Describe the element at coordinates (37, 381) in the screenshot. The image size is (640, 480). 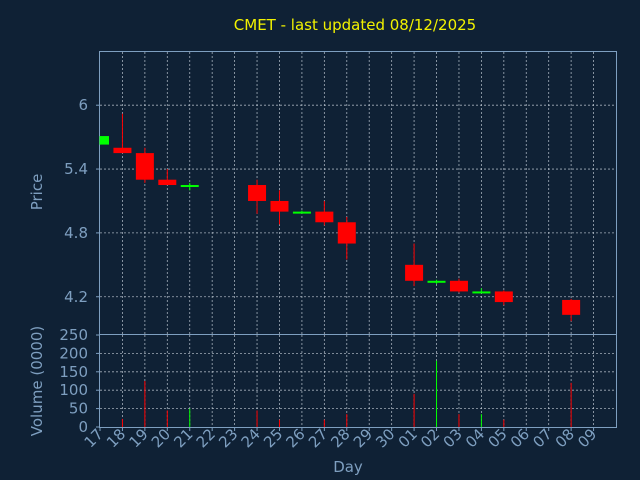
I see `volume-axis-label: Volume (0000)` at that location.